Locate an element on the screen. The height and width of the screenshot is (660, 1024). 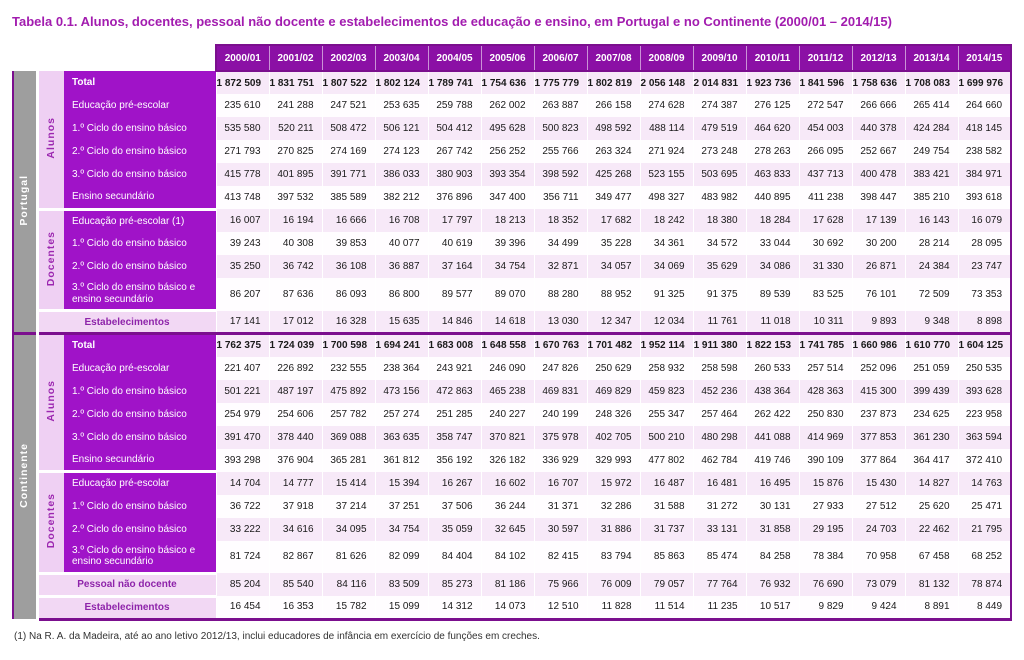
data-cell: 267 742 is located at coordinates (454, 152).